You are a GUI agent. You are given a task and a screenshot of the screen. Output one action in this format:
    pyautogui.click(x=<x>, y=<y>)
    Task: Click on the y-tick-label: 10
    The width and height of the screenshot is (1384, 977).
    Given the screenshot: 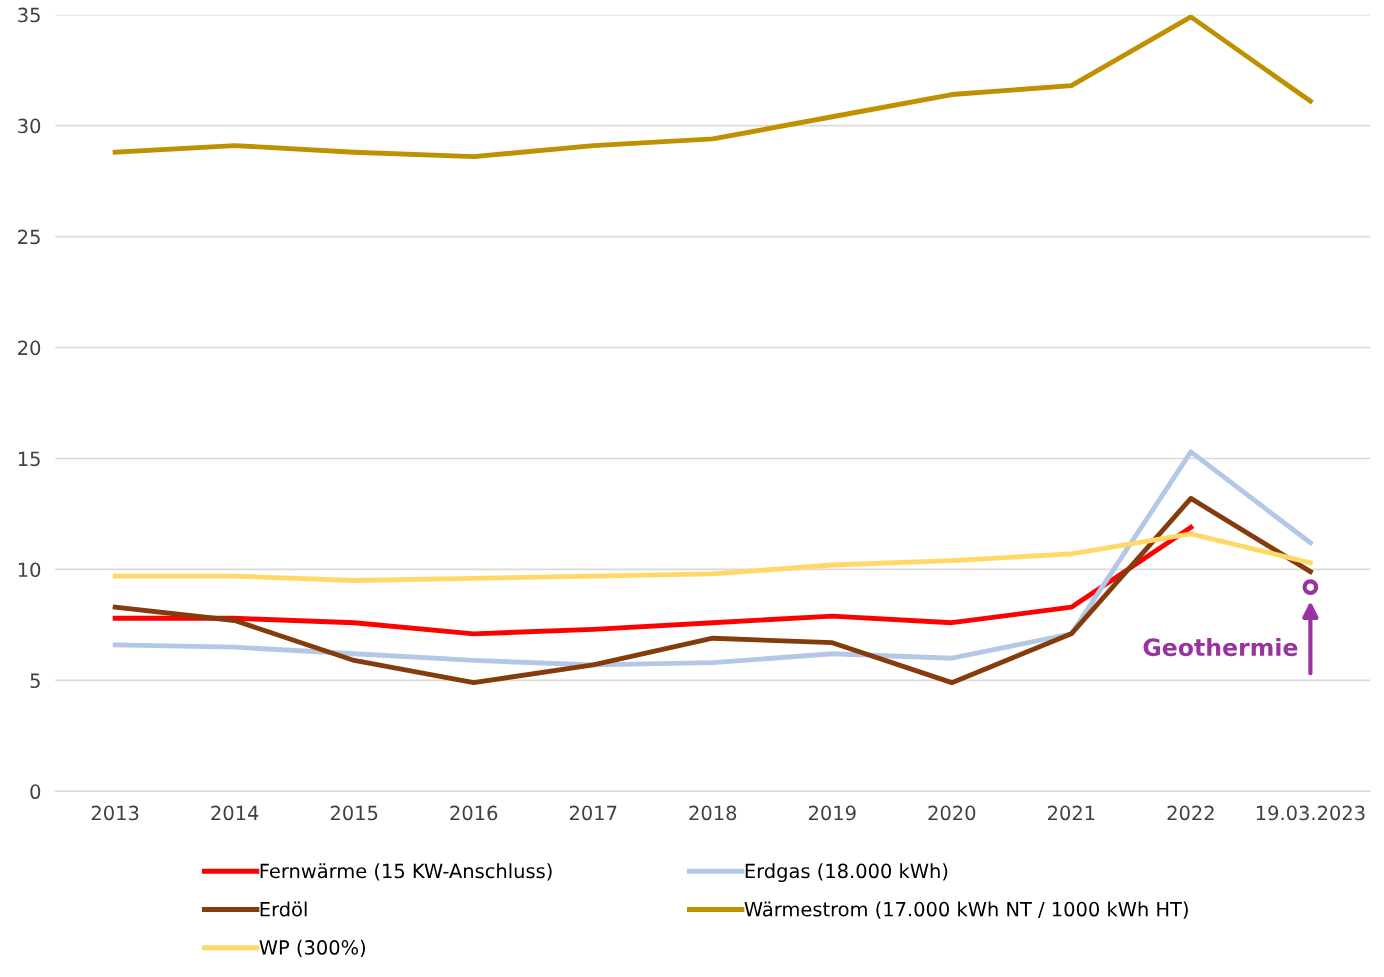 What is the action you would take?
    pyautogui.click(x=29, y=570)
    